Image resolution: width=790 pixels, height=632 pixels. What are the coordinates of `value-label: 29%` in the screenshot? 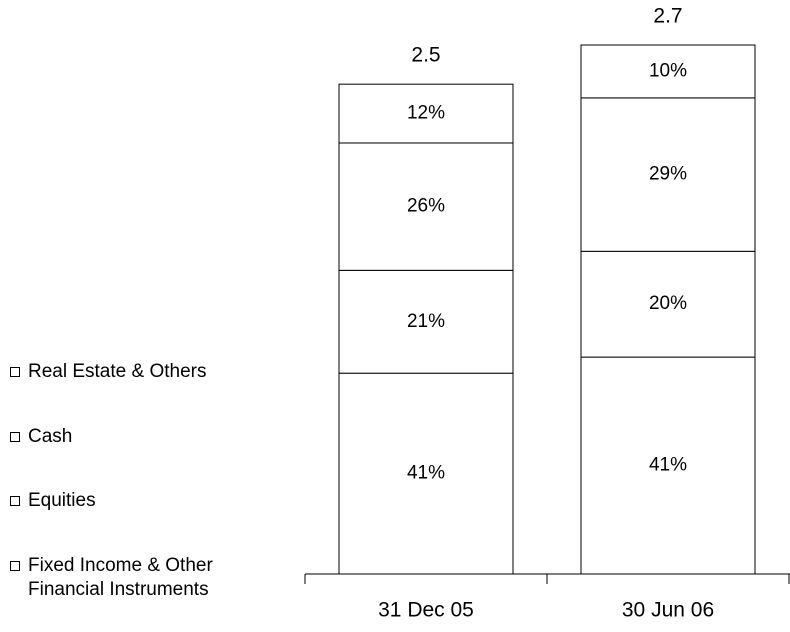 It's located at (668, 174).